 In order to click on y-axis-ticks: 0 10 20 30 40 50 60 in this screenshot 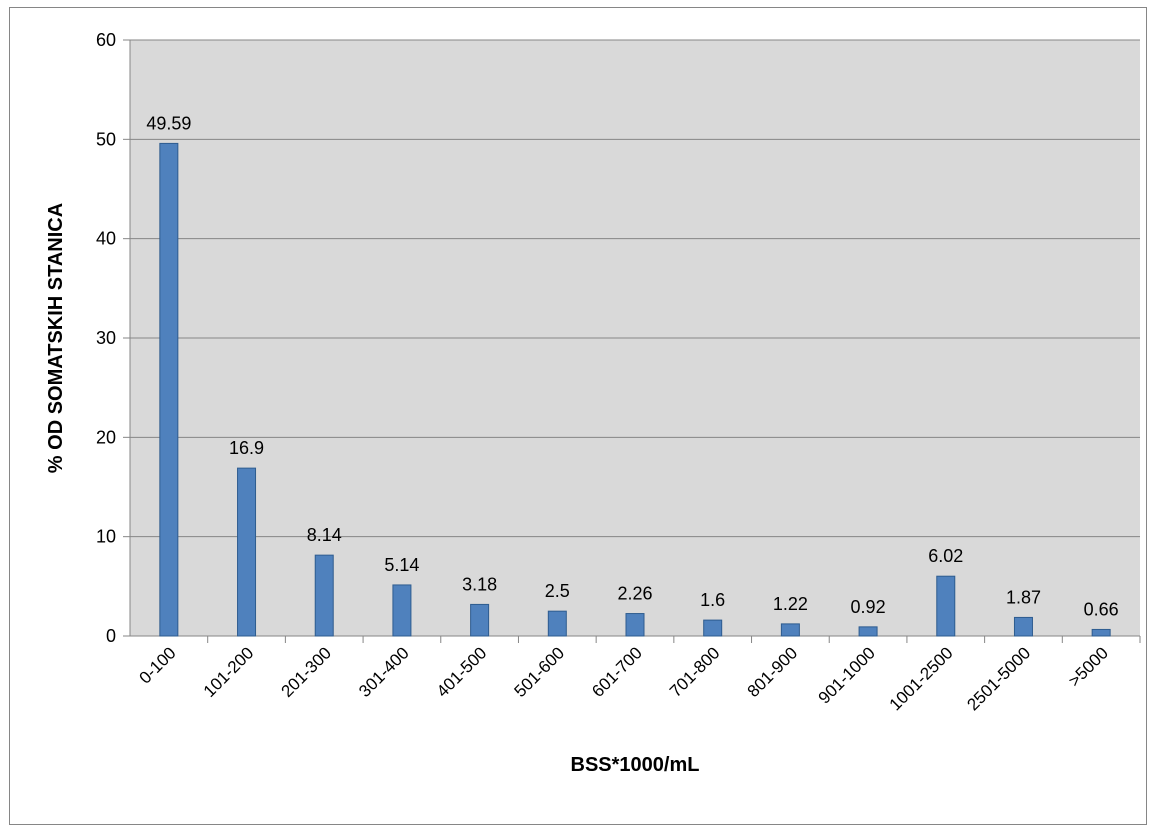, I will do `click(106, 338)`.